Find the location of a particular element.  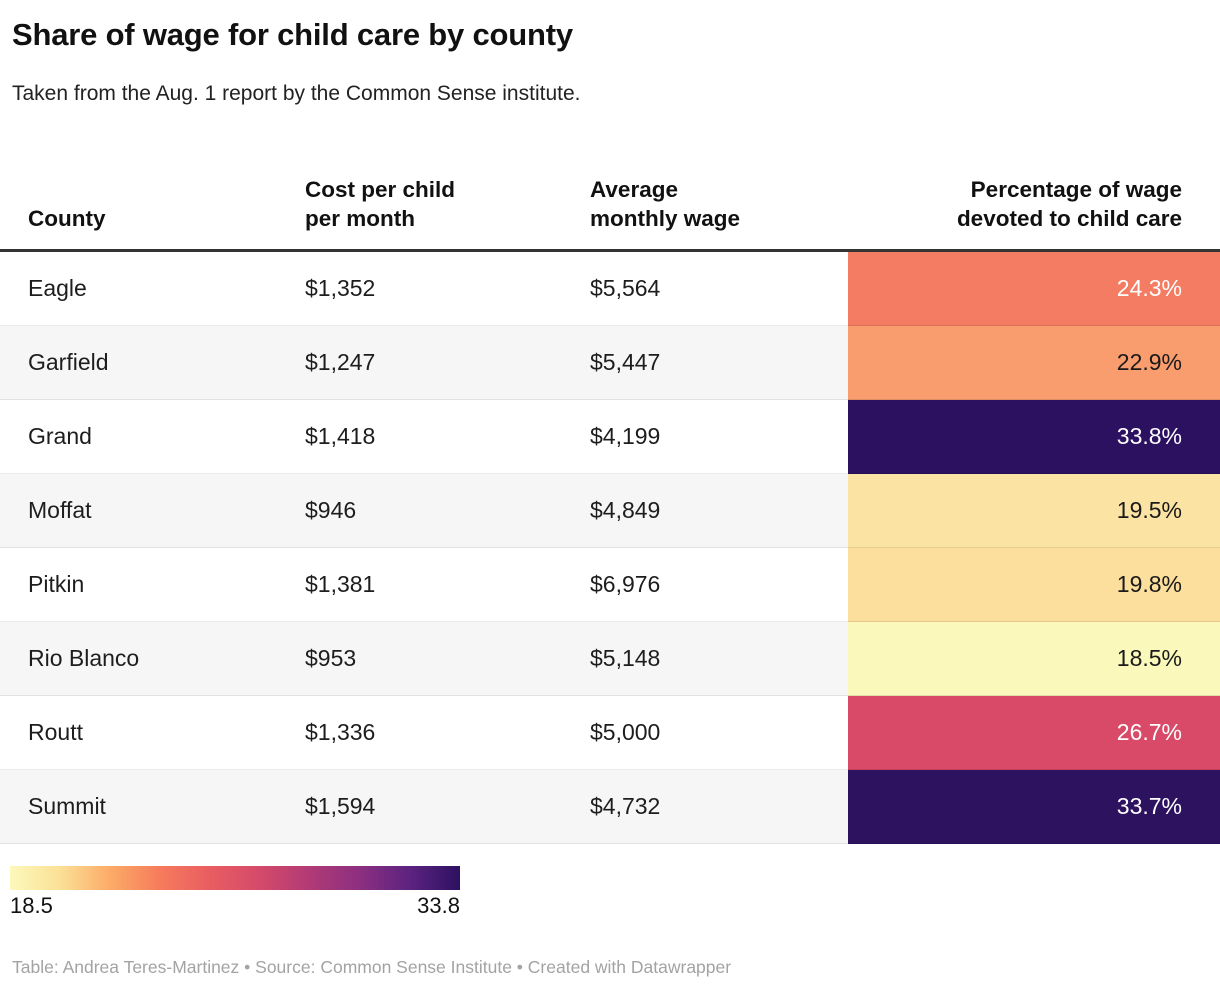

legend-max-label: 33.8 is located at coordinates (438, 906).